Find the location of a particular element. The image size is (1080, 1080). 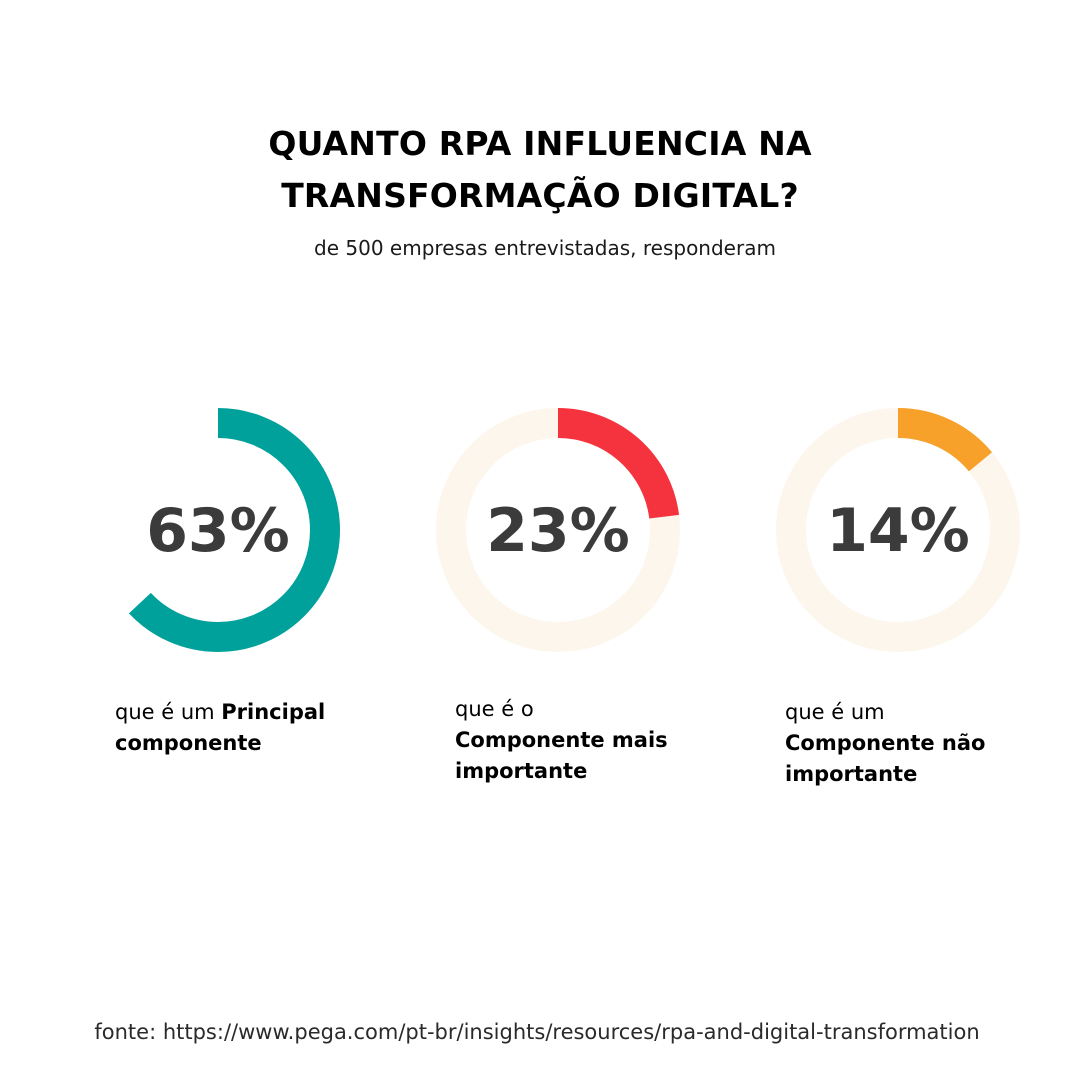

caption-emphasis: Principal componente is located at coordinates (220, 727).